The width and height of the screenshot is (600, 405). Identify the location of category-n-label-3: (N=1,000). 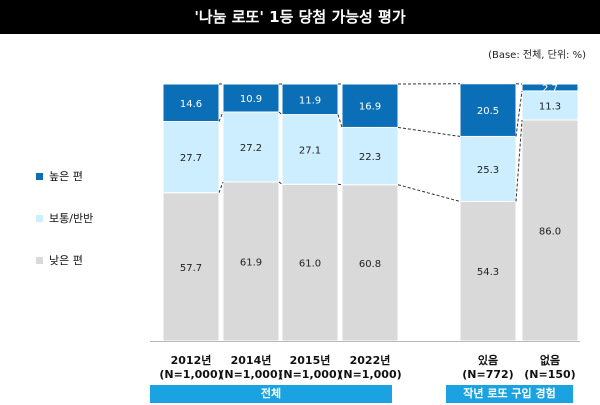
(369, 374).